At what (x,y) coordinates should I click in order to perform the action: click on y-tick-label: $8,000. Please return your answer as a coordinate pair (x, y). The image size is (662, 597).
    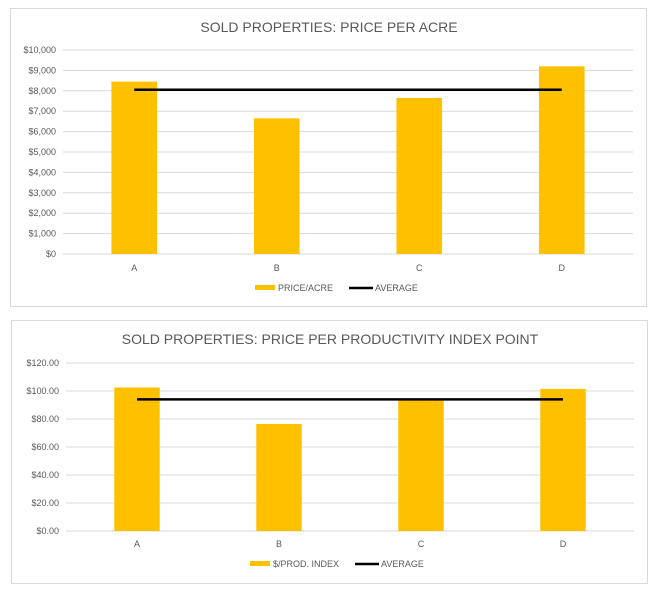
    Looking at the image, I should click on (42, 91).